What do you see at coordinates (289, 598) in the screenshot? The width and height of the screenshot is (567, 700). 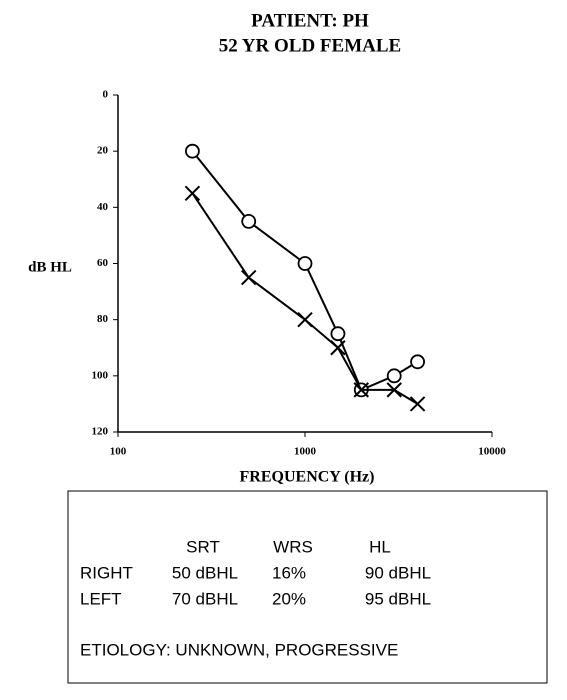 I see `table-cell: 20%` at bounding box center [289, 598].